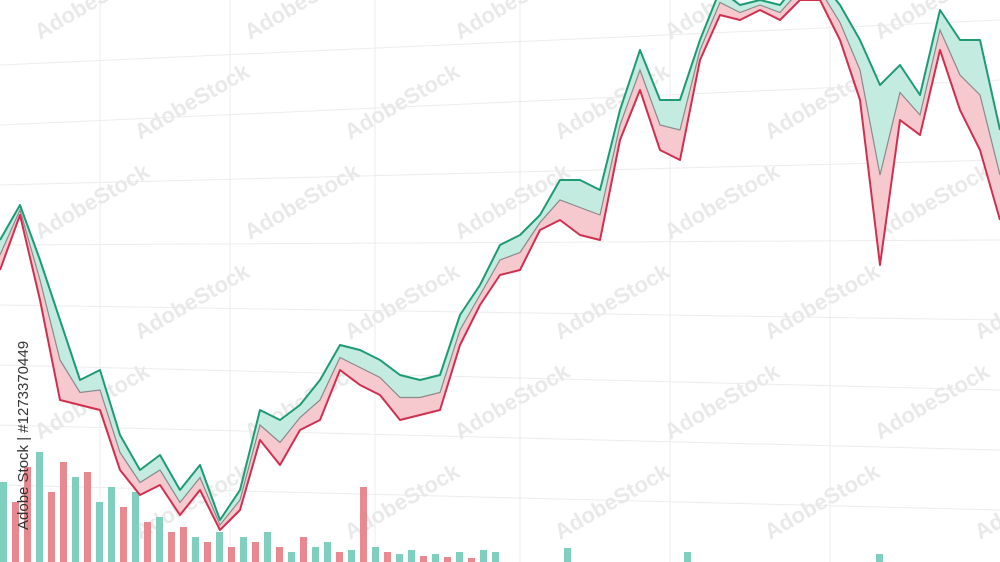 This screenshot has width=1000, height=562. Describe the element at coordinates (23, 435) in the screenshot. I see `stock-id: Adobe Stock | #1273370449` at that location.